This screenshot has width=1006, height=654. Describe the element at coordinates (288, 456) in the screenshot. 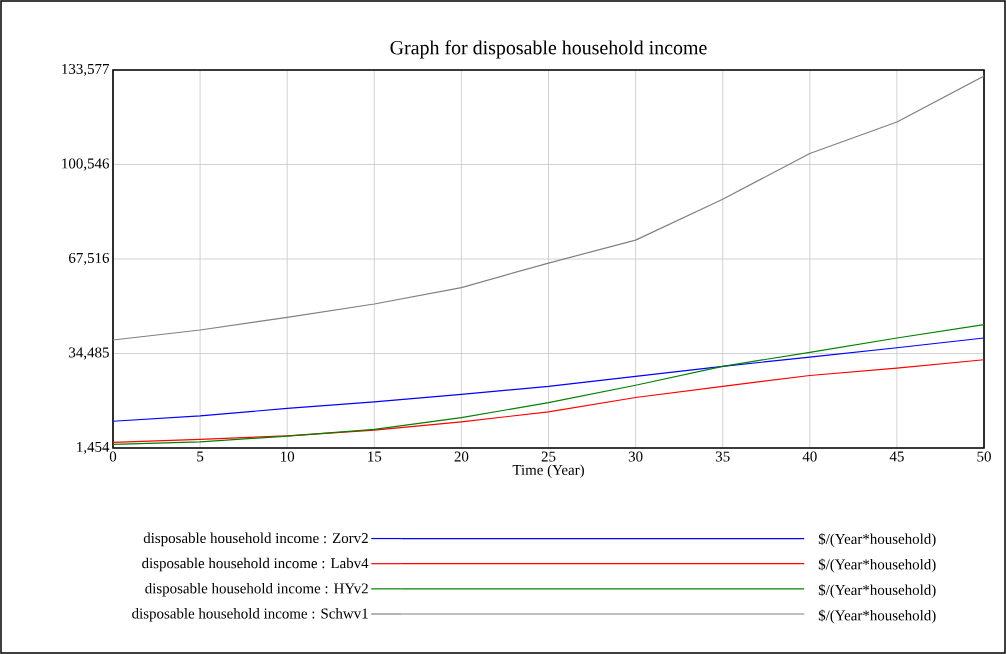

I see `x-tick-label: 10` at that location.